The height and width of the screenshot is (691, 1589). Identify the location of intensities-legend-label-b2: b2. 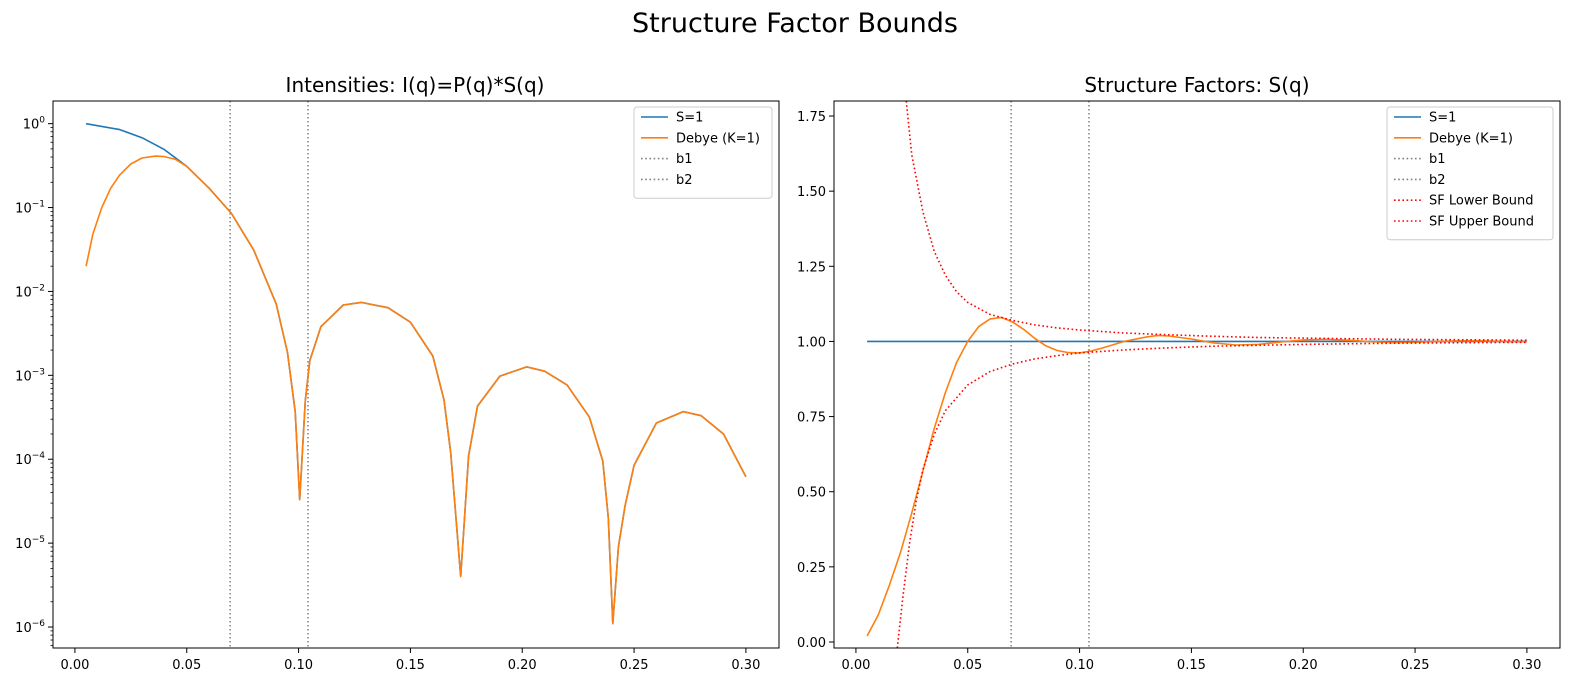
(684, 180).